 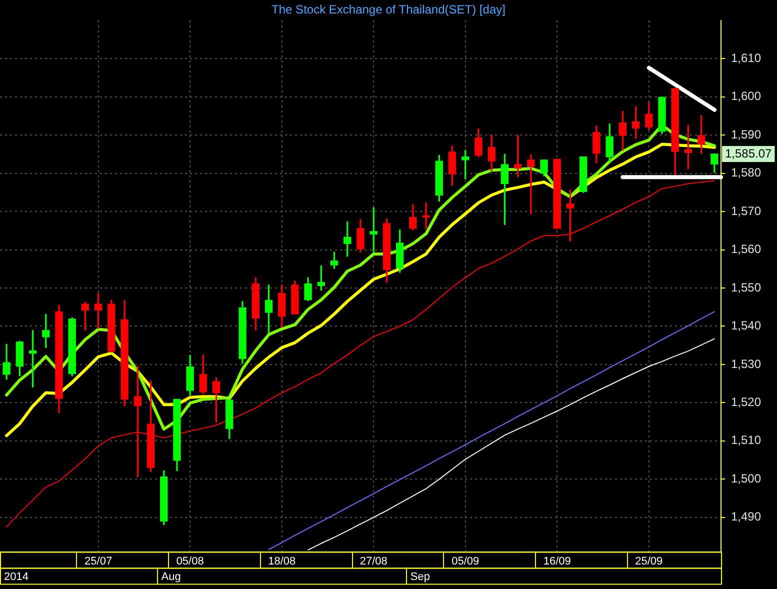 What do you see at coordinates (746, 363) in the screenshot?
I see `y-tick-label: 1,530` at bounding box center [746, 363].